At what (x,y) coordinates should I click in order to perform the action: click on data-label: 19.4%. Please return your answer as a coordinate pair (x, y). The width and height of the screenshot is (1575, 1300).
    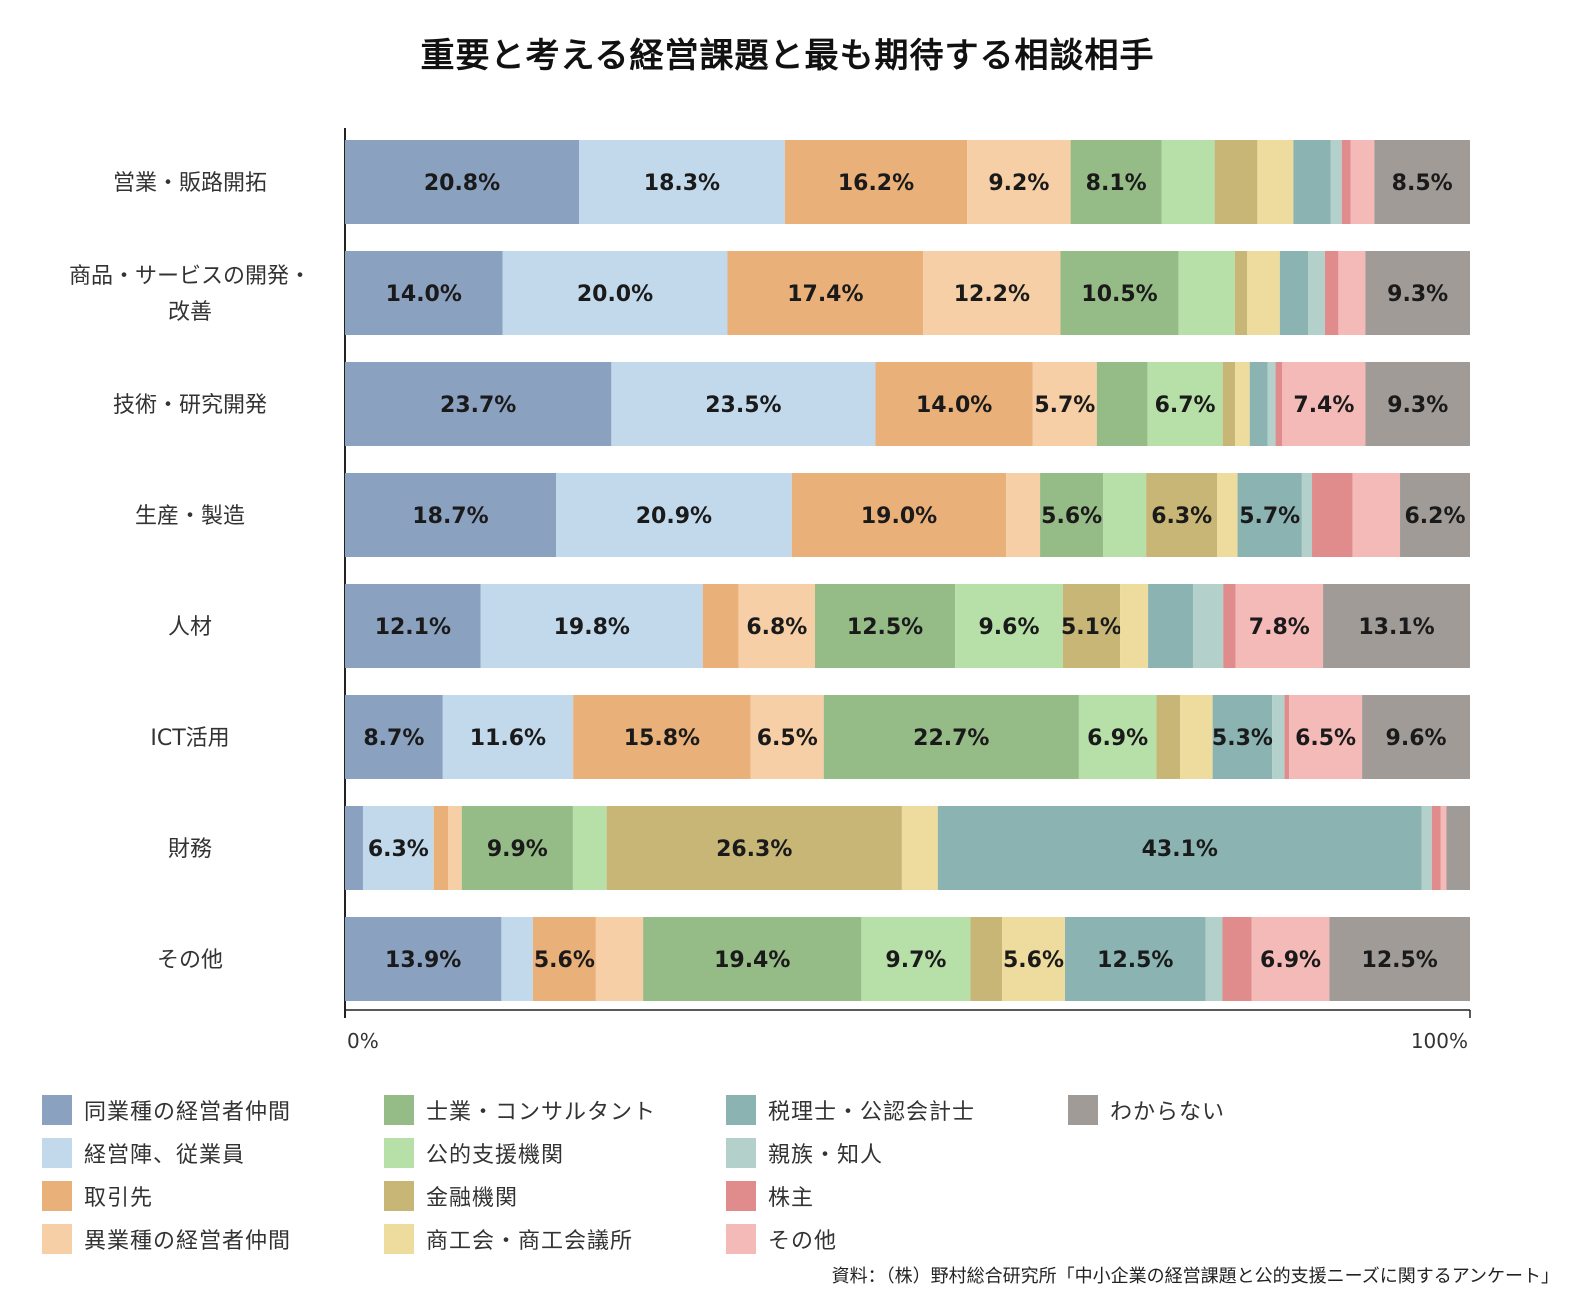
    Looking at the image, I should click on (752, 960).